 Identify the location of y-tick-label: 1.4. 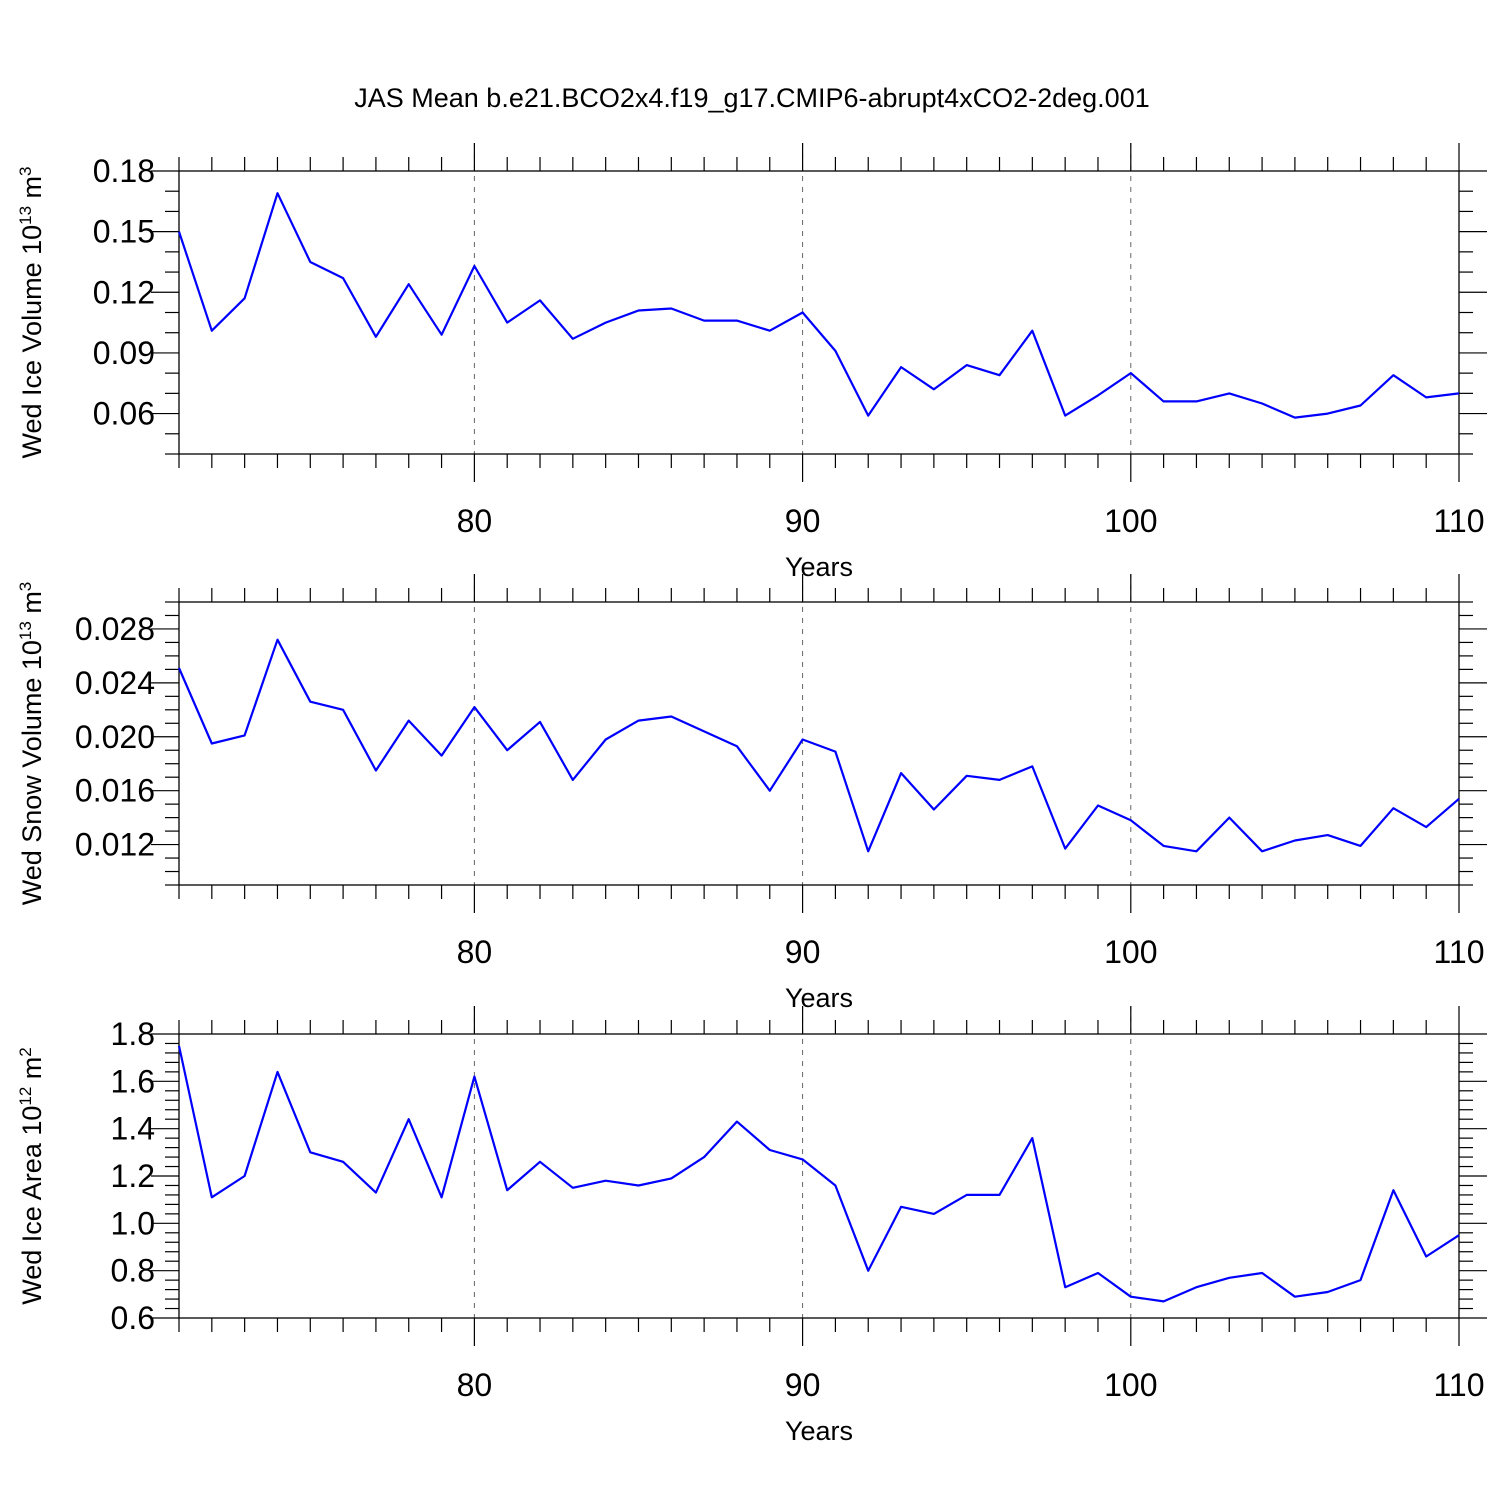
(133, 1129).